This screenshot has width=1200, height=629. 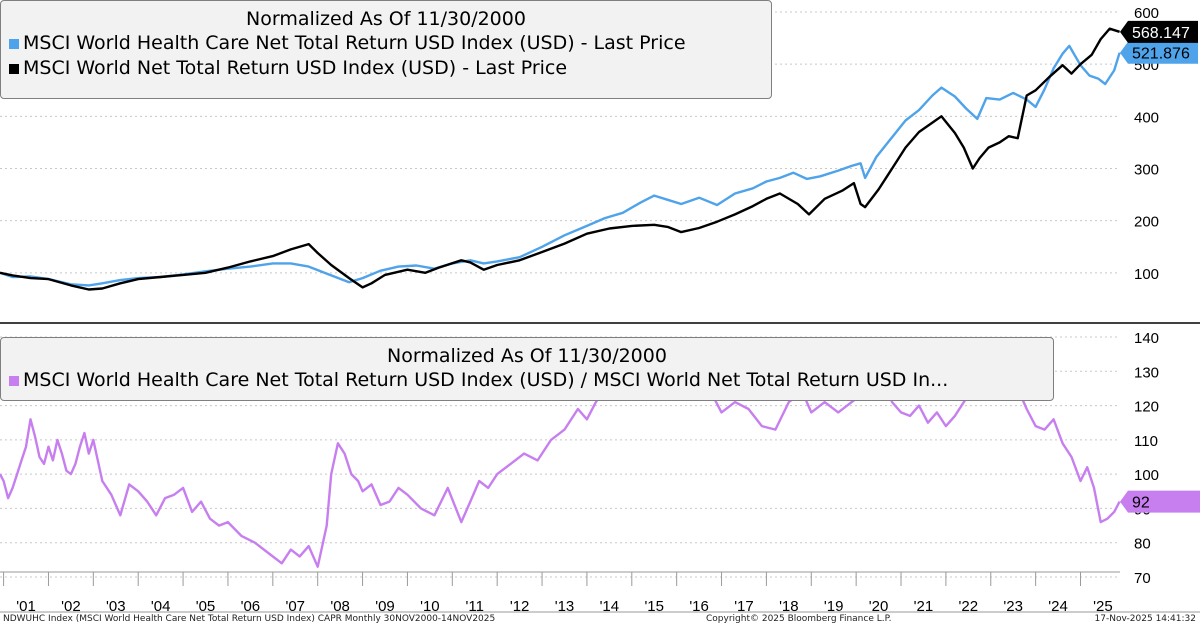 What do you see at coordinates (610, 606) in the screenshot?
I see `x-tick-label-2014: '14` at bounding box center [610, 606].